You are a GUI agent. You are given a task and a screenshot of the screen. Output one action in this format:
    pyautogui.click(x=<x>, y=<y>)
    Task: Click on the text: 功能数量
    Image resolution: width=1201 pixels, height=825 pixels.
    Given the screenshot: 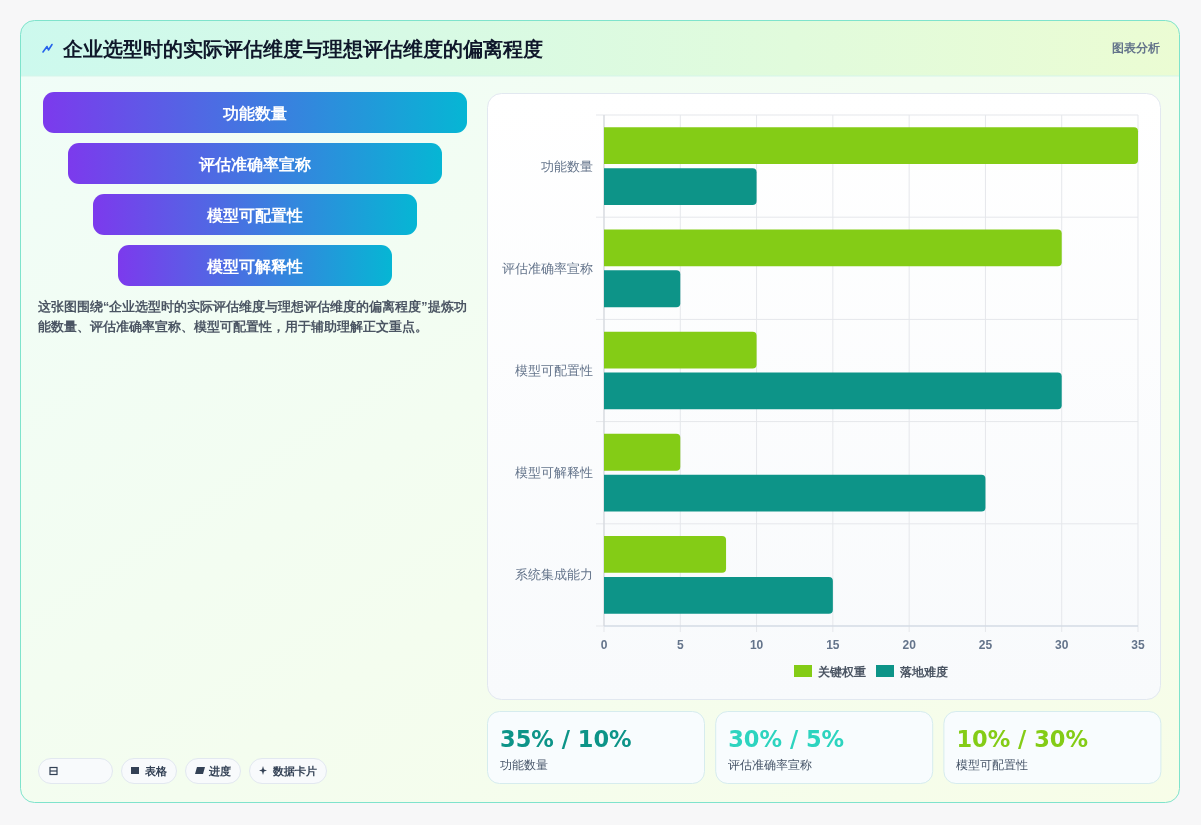 What is the action you would take?
    pyautogui.click(x=524, y=765)
    